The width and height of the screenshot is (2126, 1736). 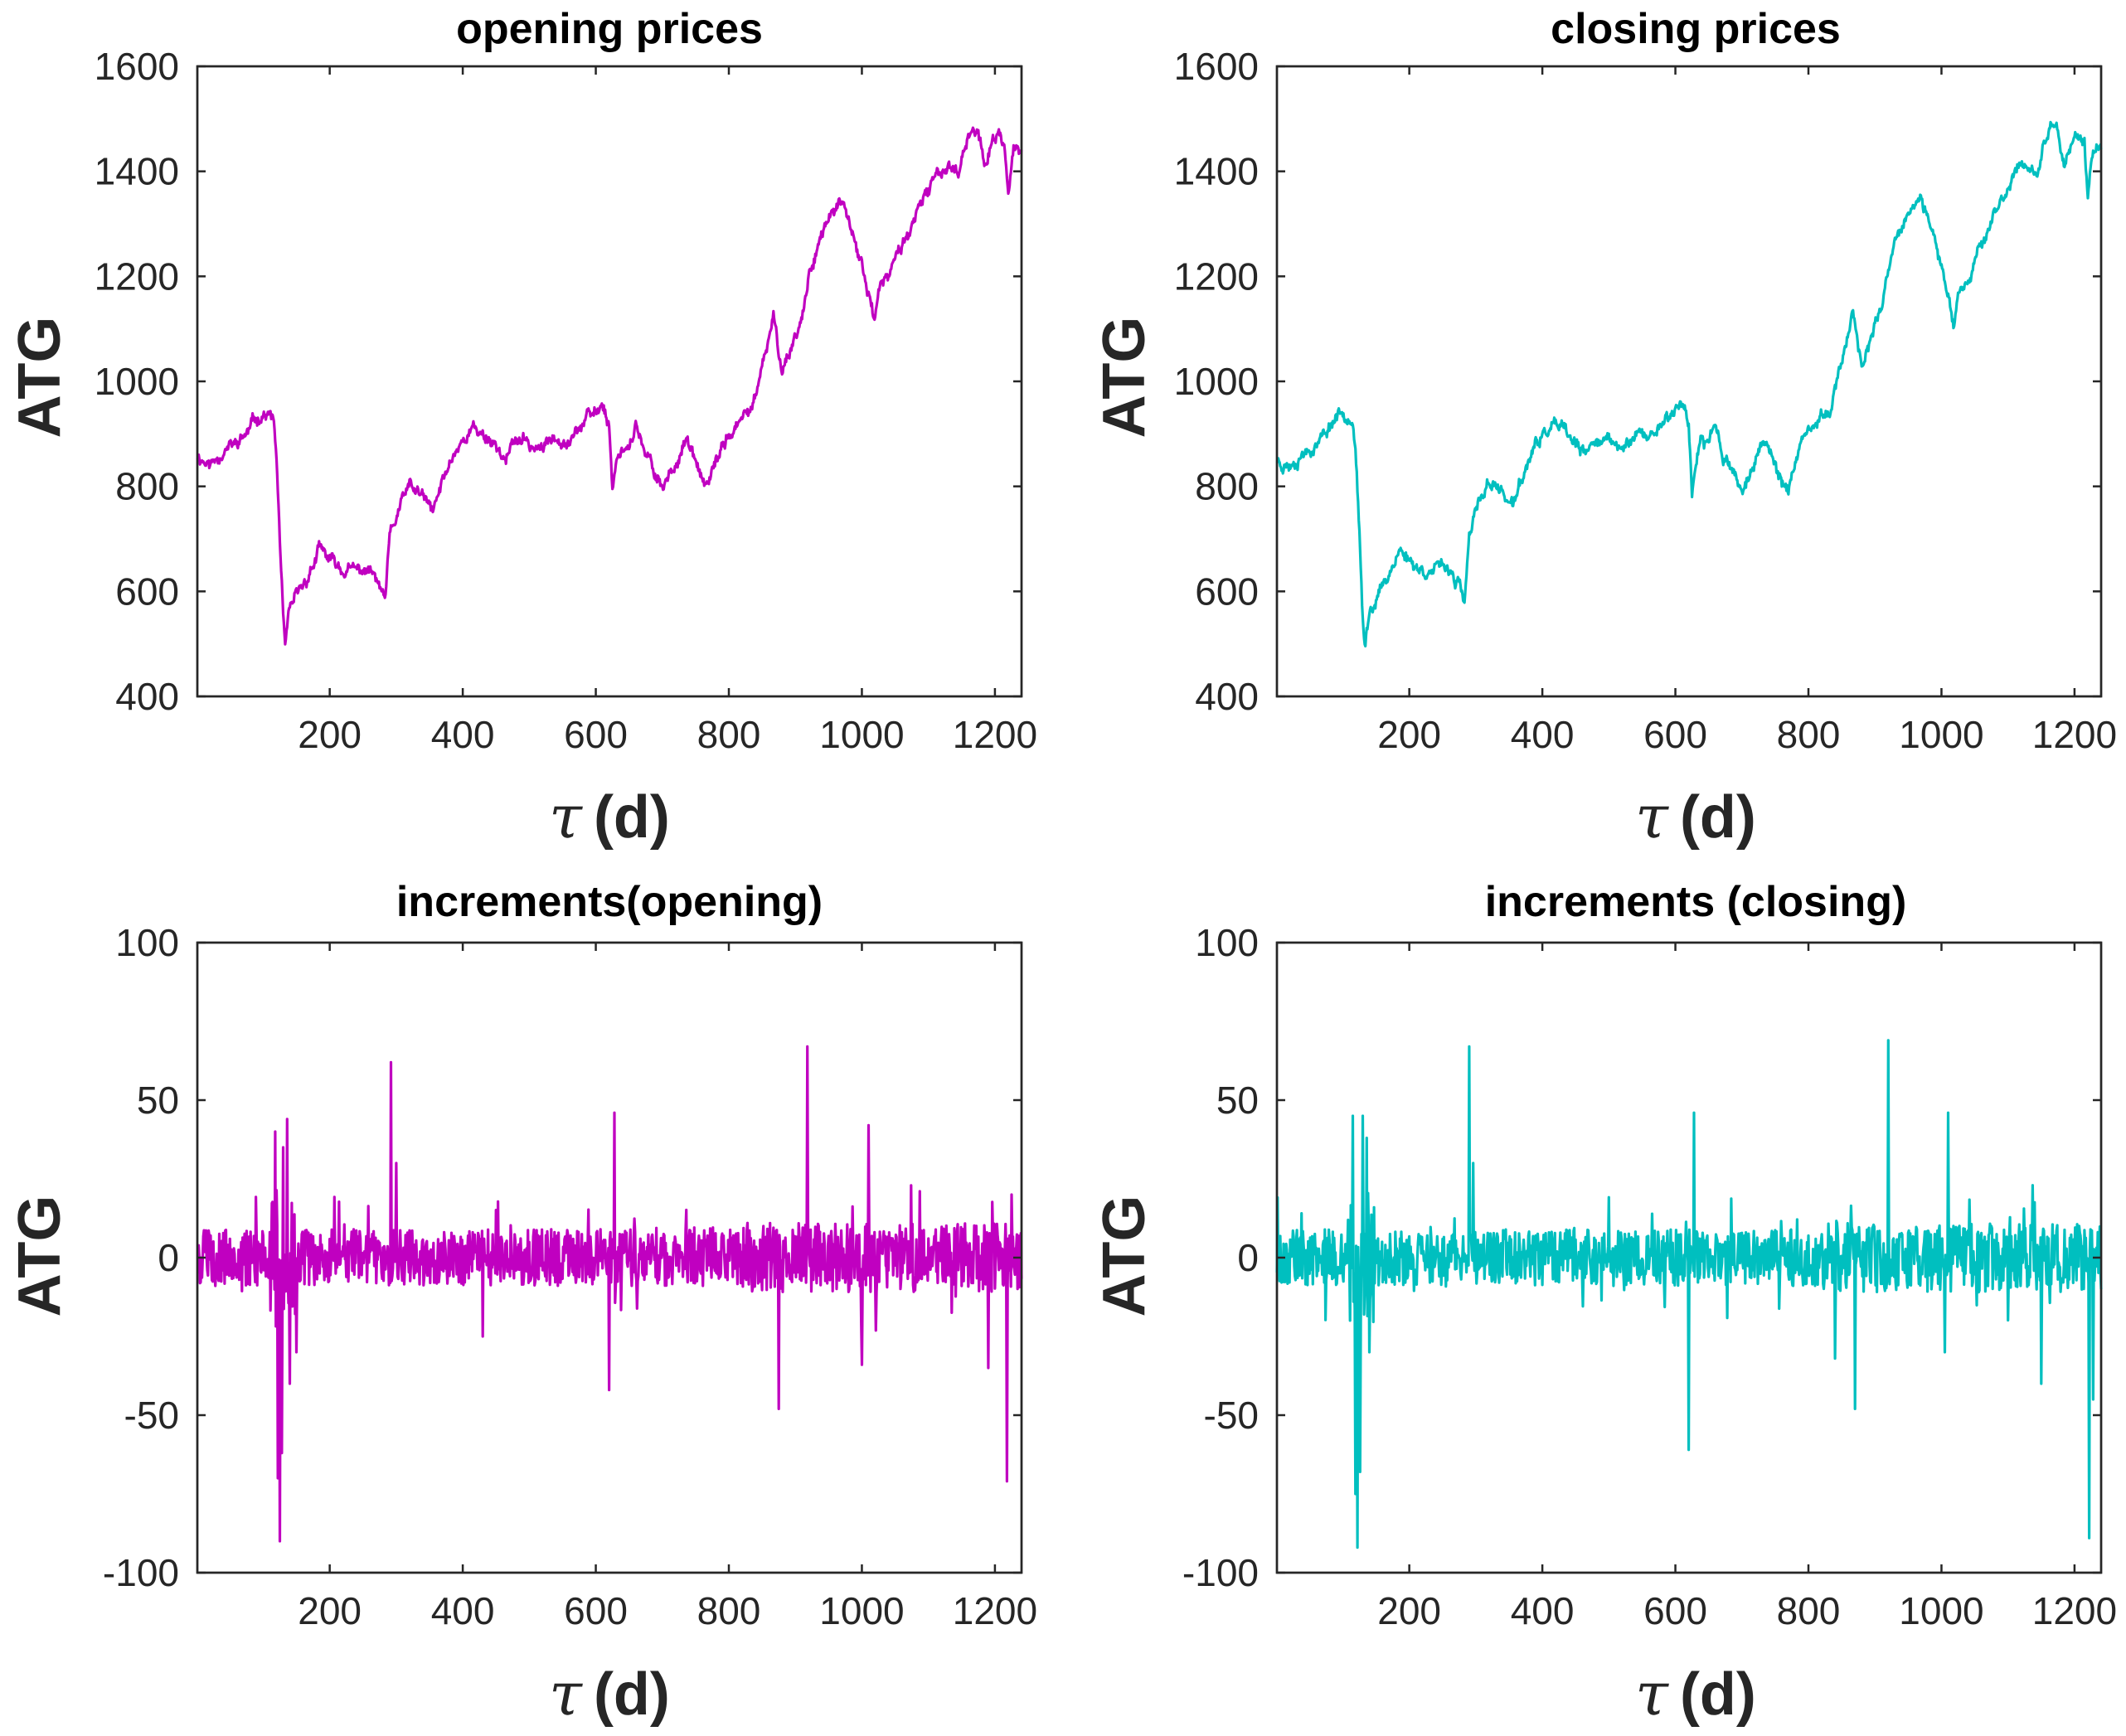 What do you see at coordinates (609, 29) in the screenshot?
I see `chart-title: opening prices` at bounding box center [609, 29].